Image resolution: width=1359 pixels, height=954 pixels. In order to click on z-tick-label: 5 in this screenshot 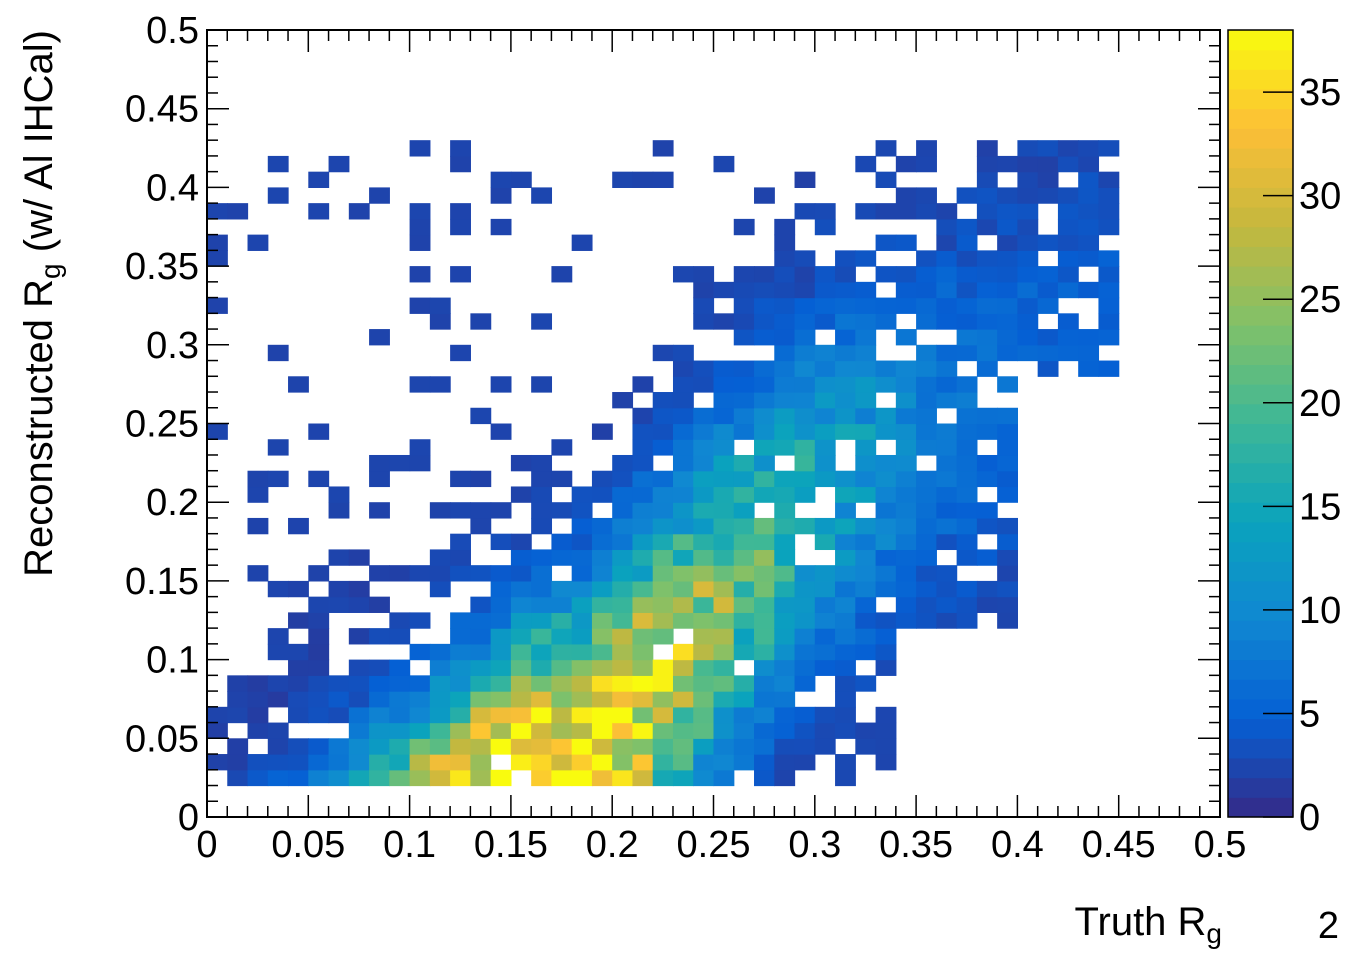, I will do `click(1309, 714)`.